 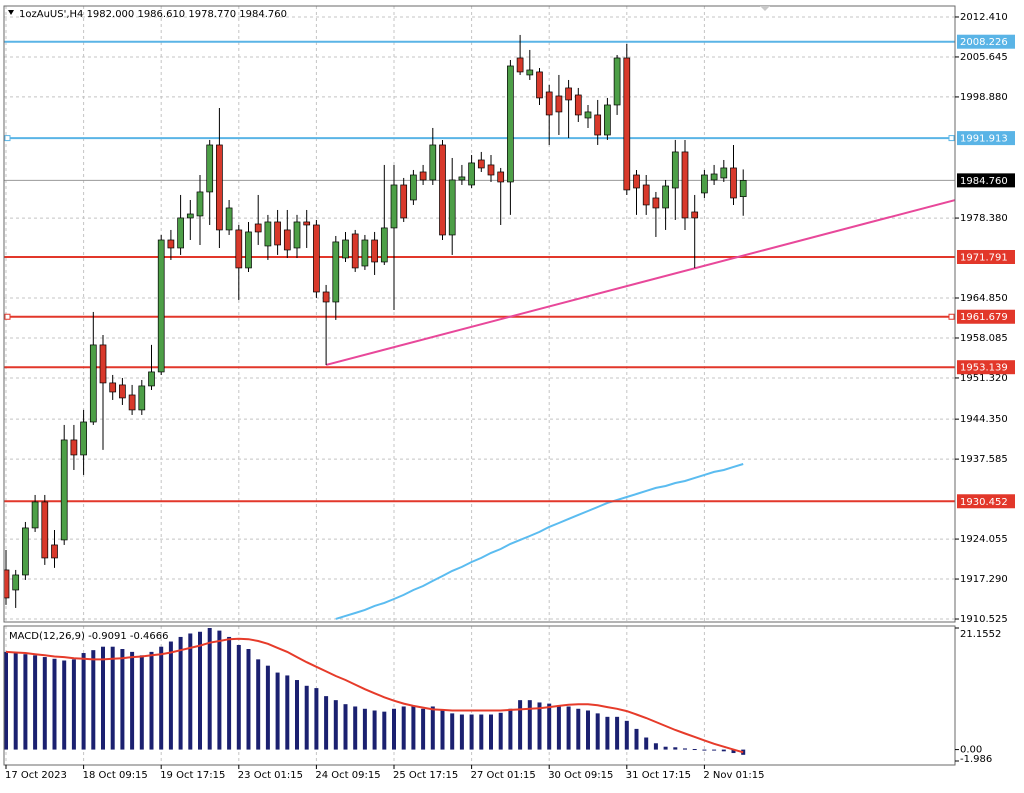 What do you see at coordinates (374, 695) in the screenshot?
I see `signal-line` at bounding box center [374, 695].